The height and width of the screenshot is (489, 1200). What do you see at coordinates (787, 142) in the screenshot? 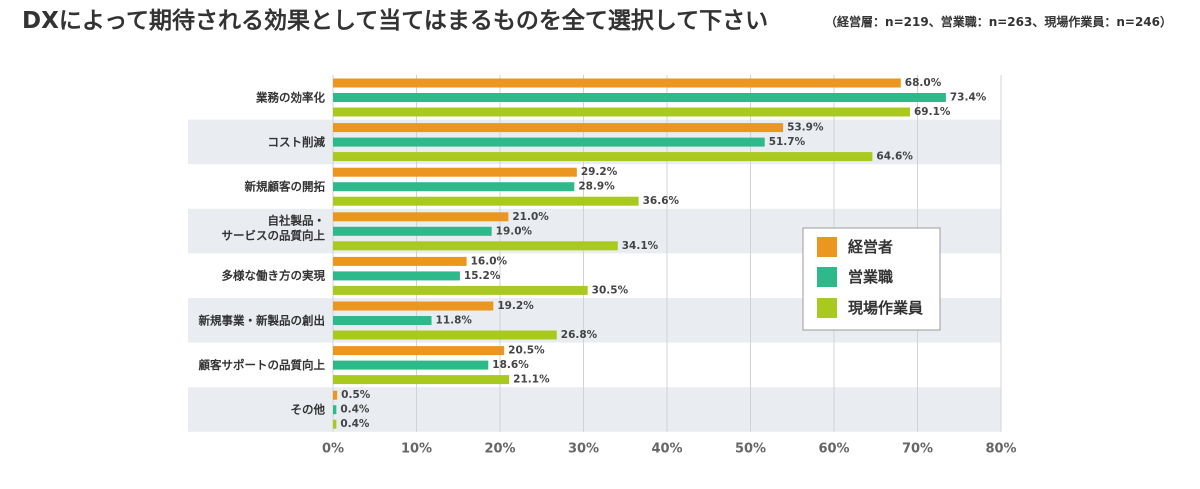
I see `value-label: 51.7%` at bounding box center [787, 142].